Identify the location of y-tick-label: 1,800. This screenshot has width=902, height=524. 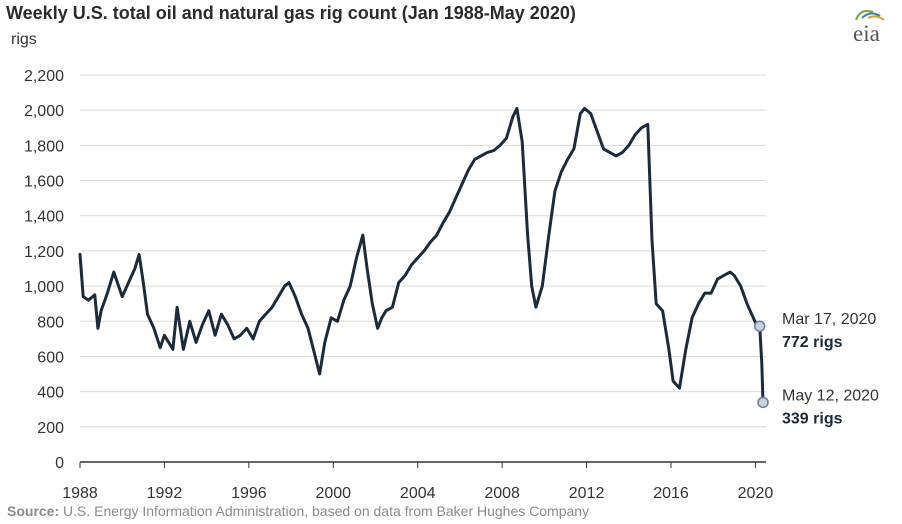
(44, 146).